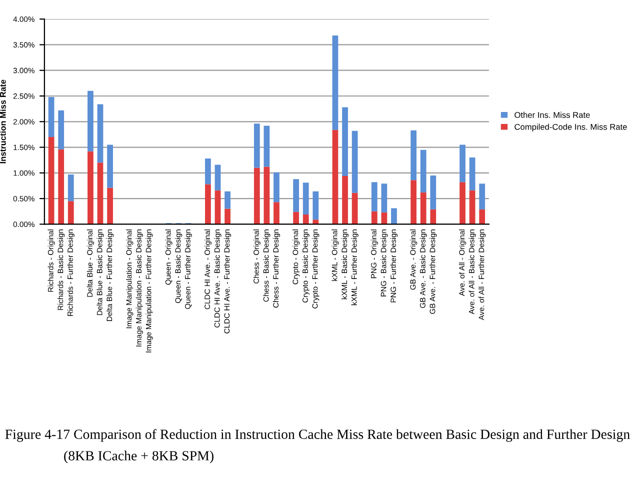 Image resolution: width=635 pixels, height=477 pixels. Describe the element at coordinates (552, 115) in the screenshot. I see `legend-label: Other Ins. Miss Rate` at that location.